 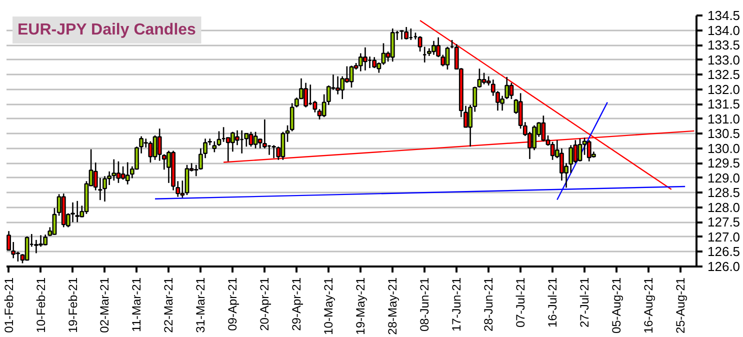 I want to click on x-tick-label: 19-May-21, so click(x=361, y=306).